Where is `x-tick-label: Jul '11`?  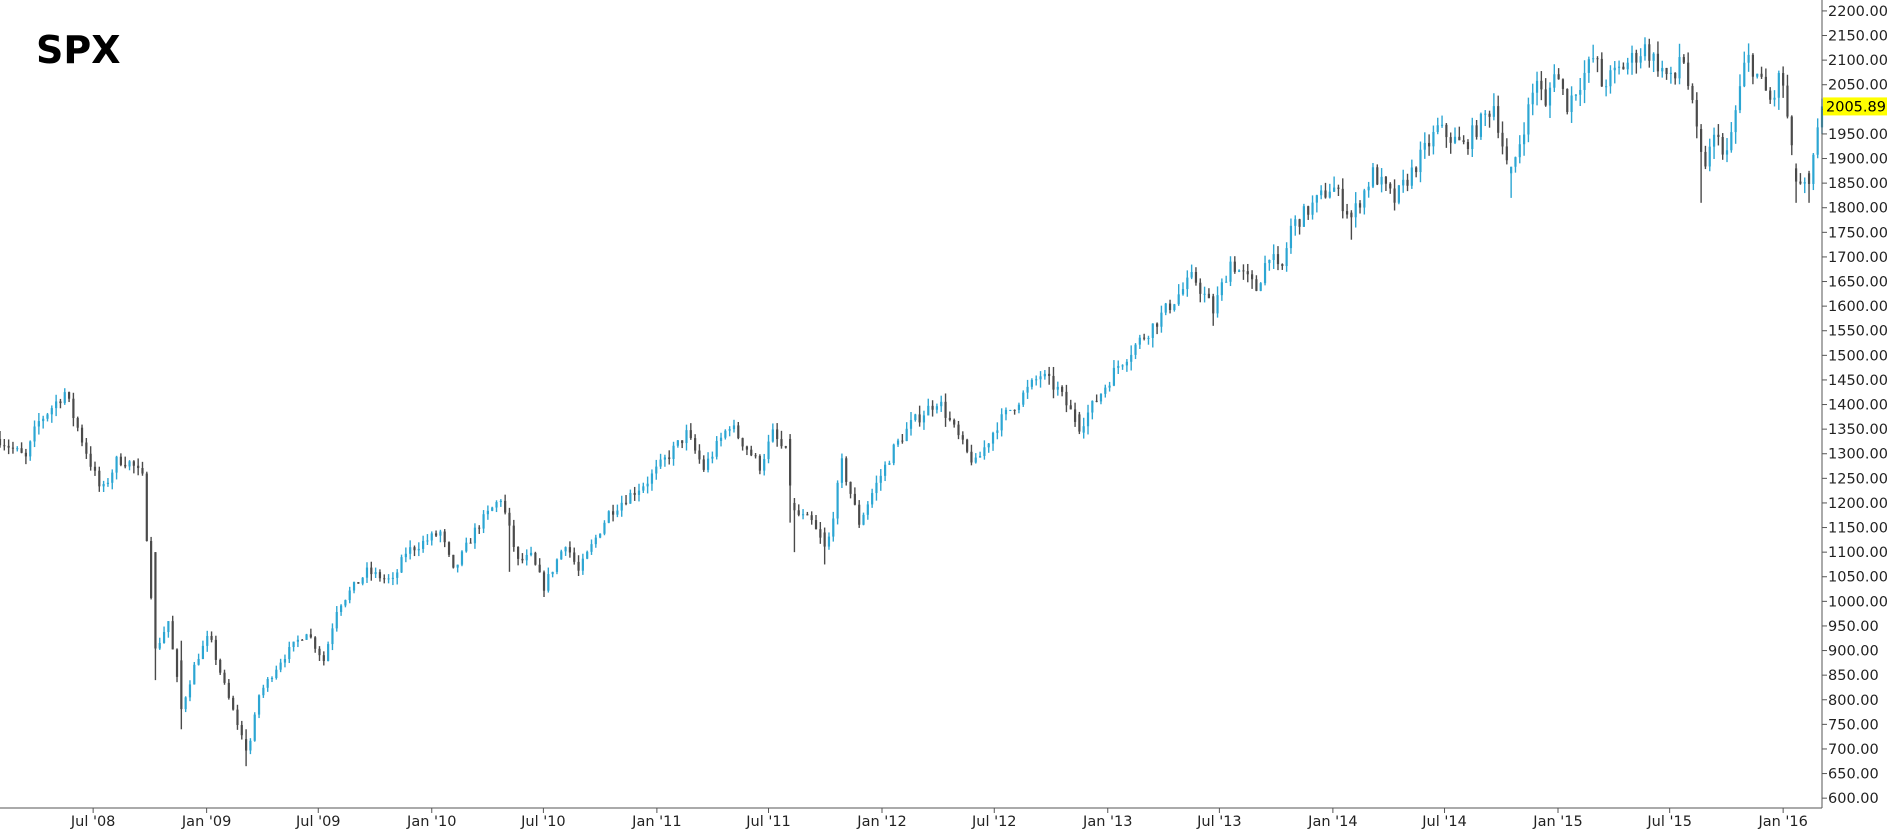
x-tick-label: Jul '11 is located at coordinates (768, 821).